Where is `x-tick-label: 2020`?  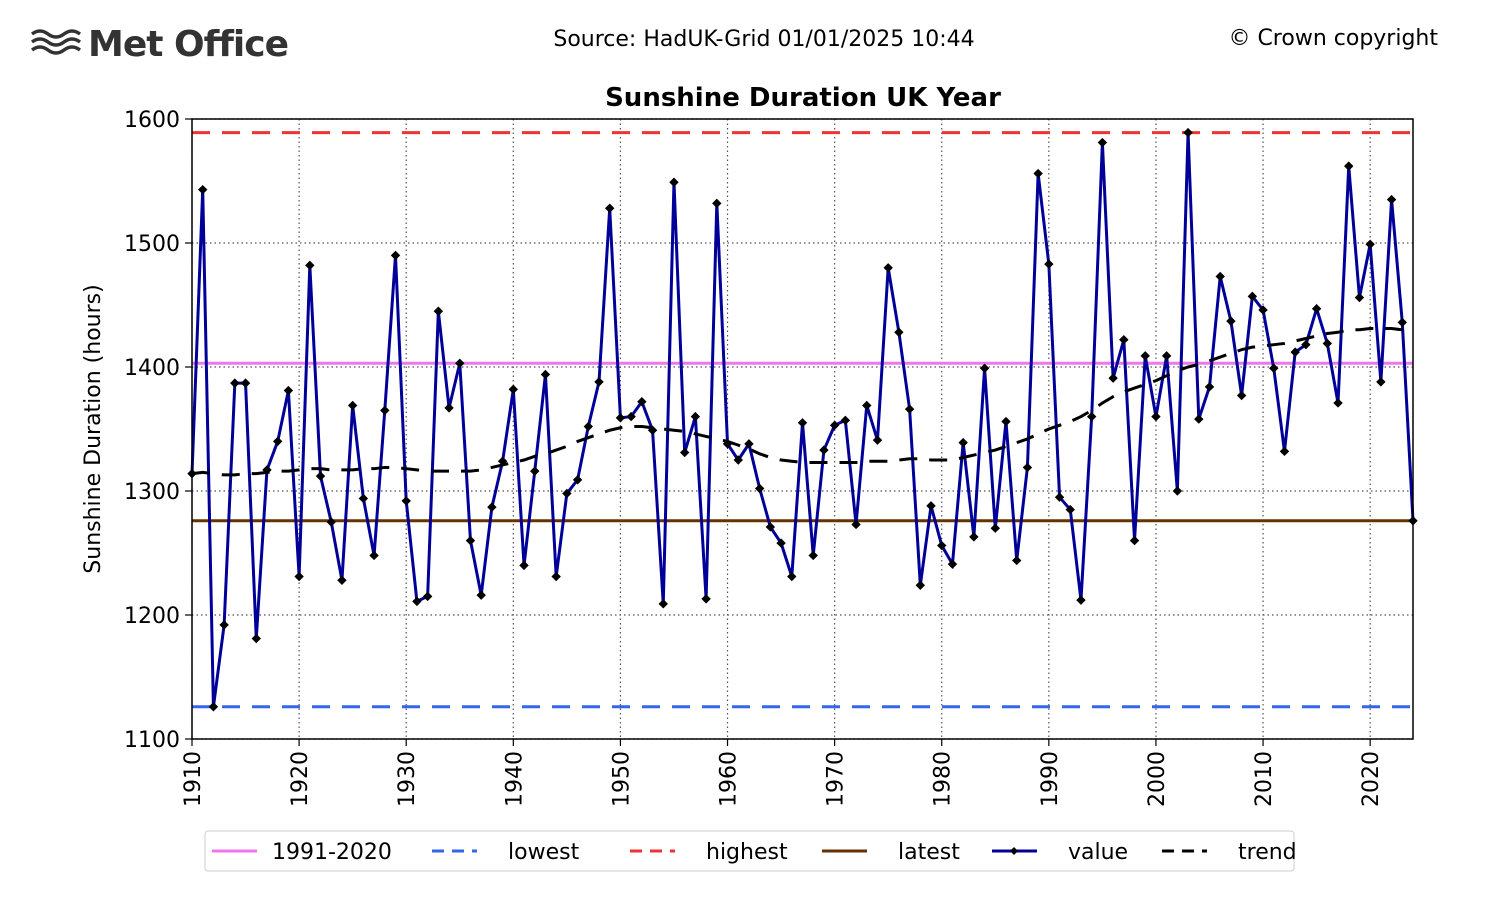
x-tick-label: 2020 is located at coordinates (1371, 779).